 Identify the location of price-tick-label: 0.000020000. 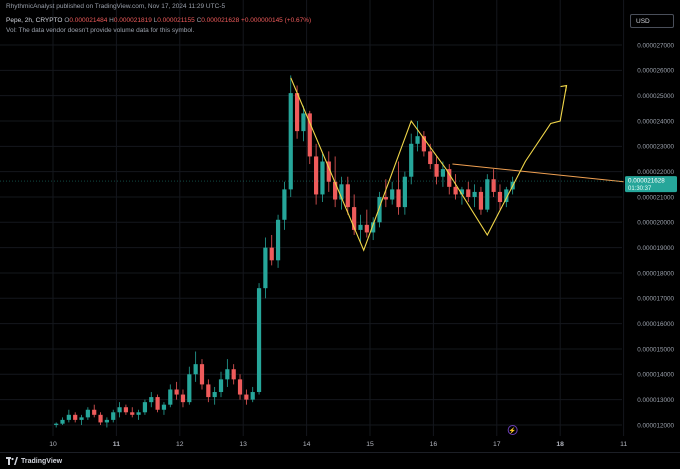
(655, 223).